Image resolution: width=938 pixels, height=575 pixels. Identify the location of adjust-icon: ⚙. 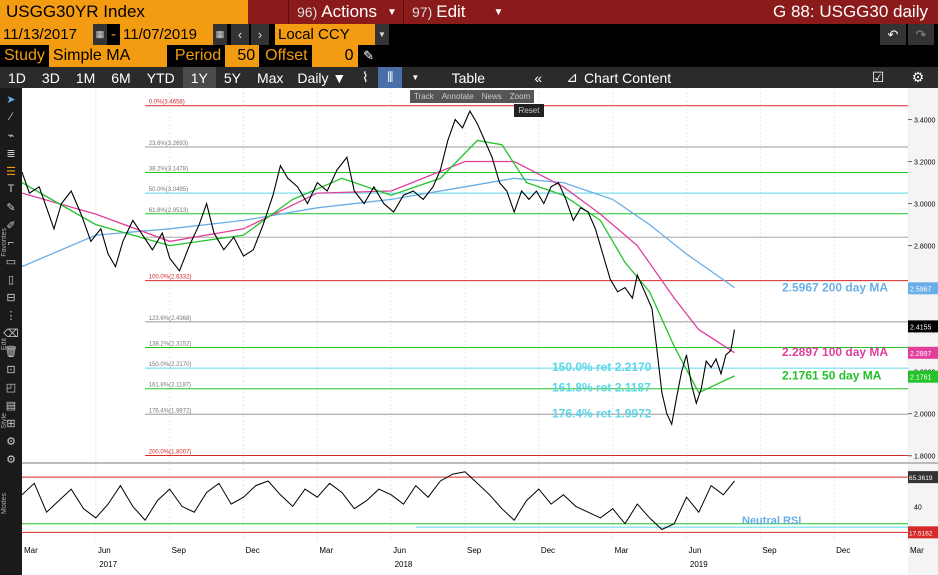
(11, 441).